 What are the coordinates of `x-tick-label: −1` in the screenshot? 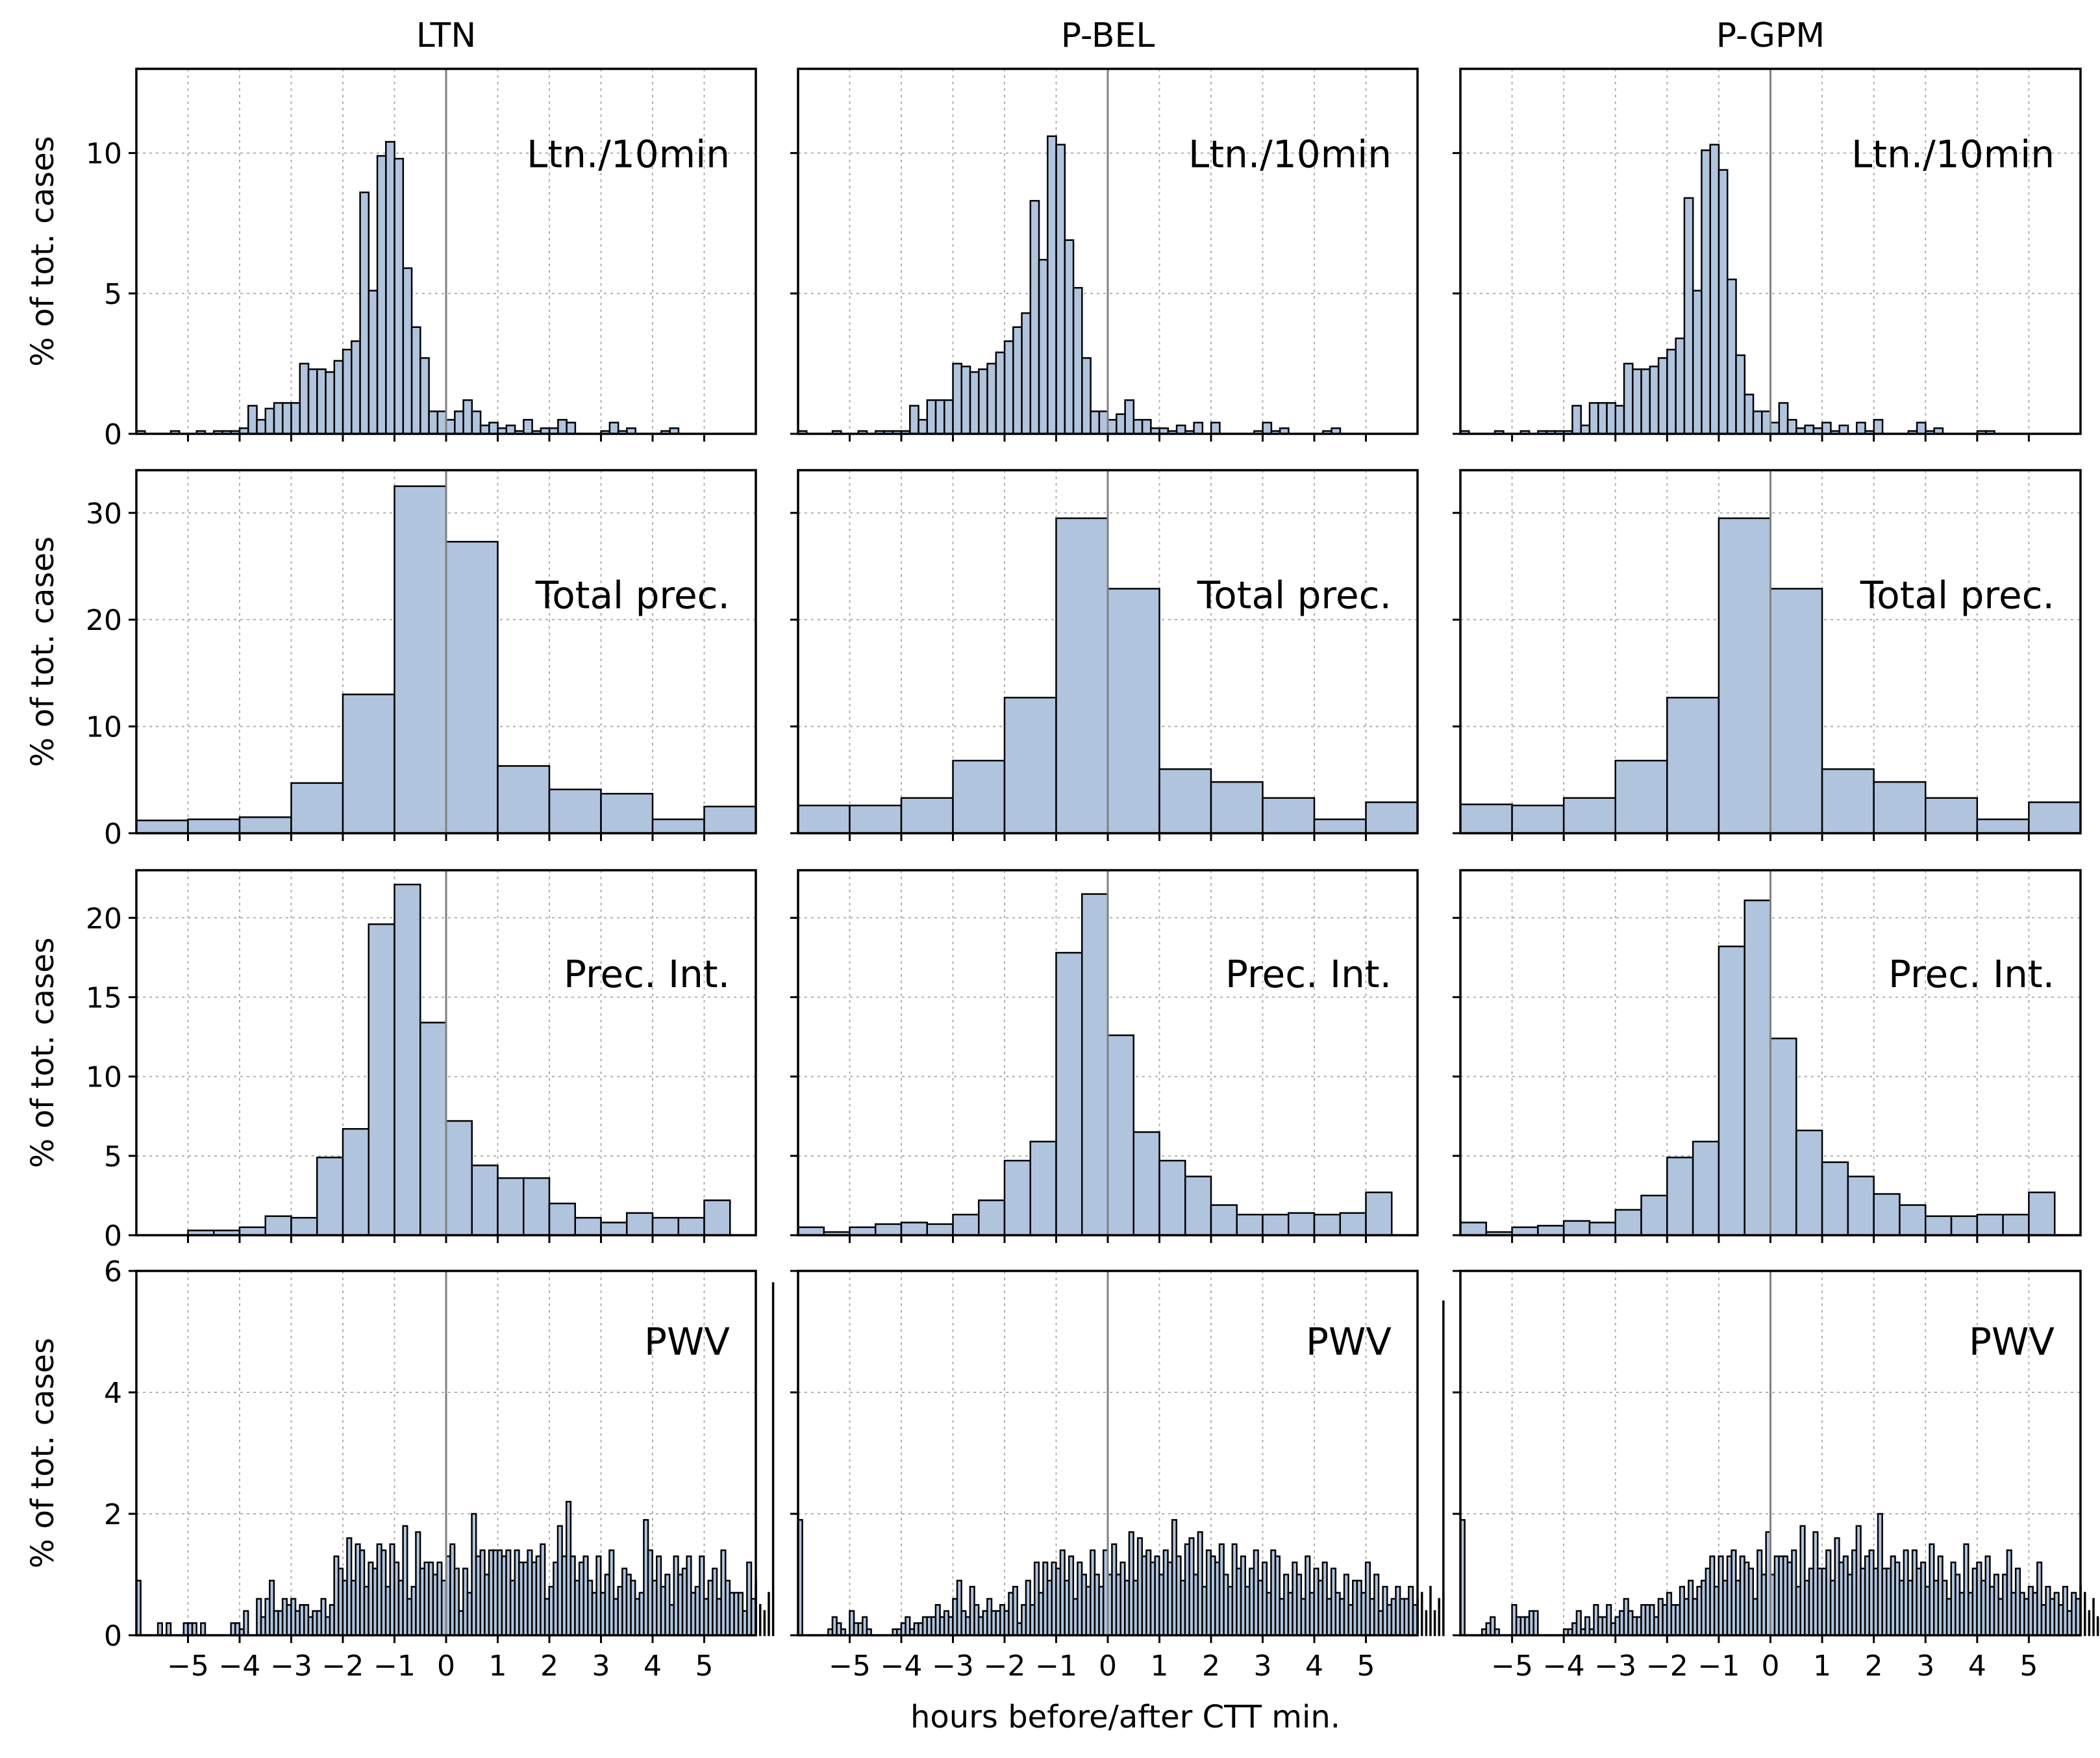 It's located at (1719, 1666).